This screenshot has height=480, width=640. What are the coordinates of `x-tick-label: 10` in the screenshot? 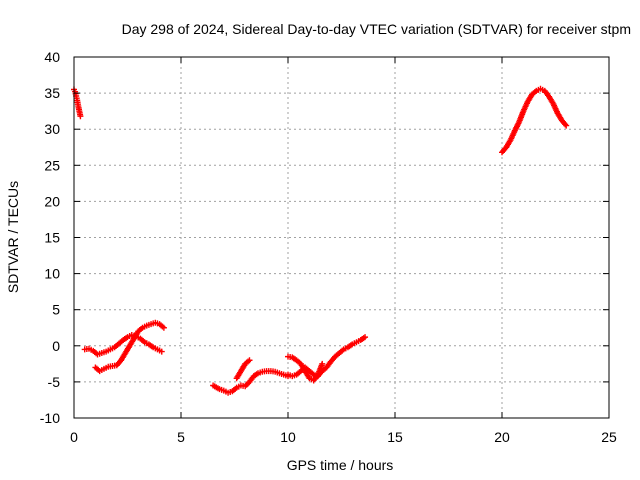 It's located at (288, 437).